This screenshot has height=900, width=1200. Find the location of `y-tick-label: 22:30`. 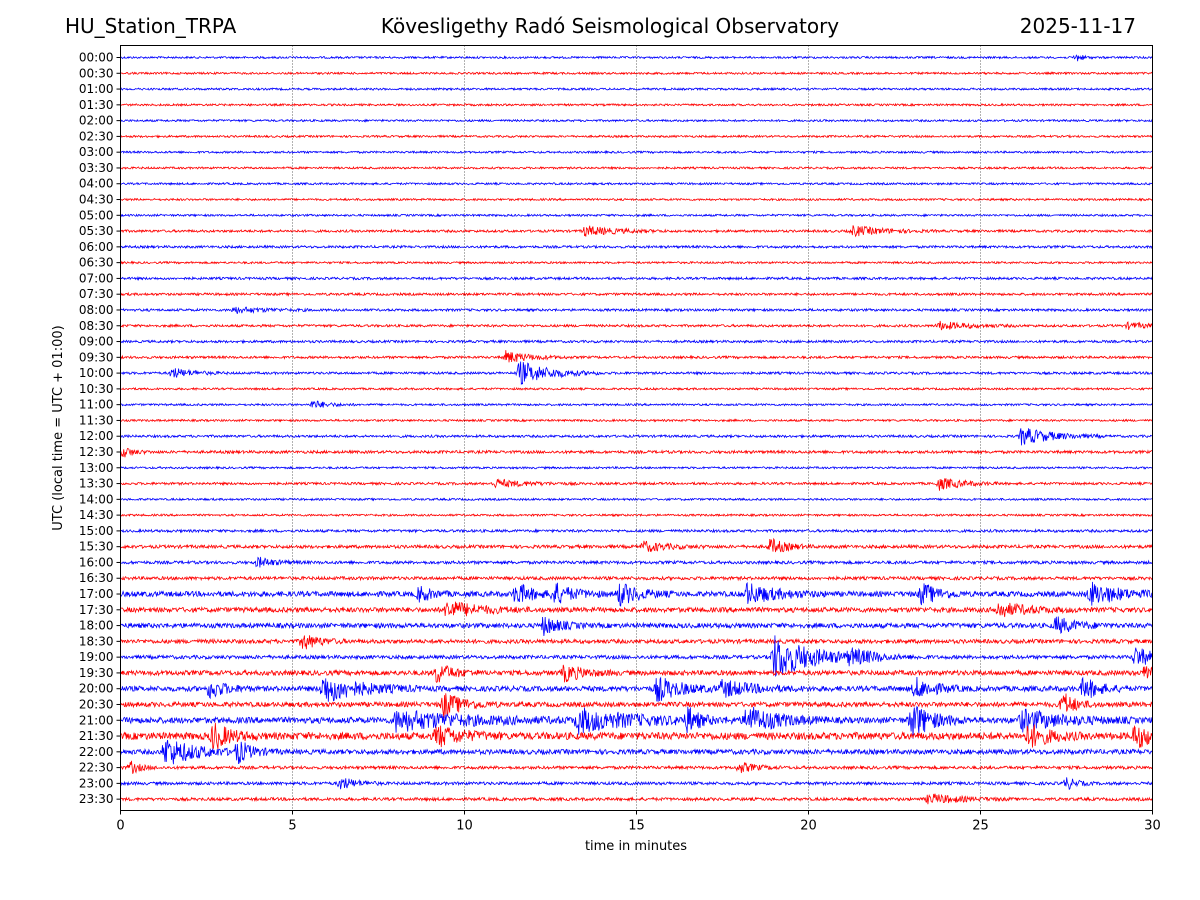

y-tick-label: 22:30 is located at coordinates (96, 768).